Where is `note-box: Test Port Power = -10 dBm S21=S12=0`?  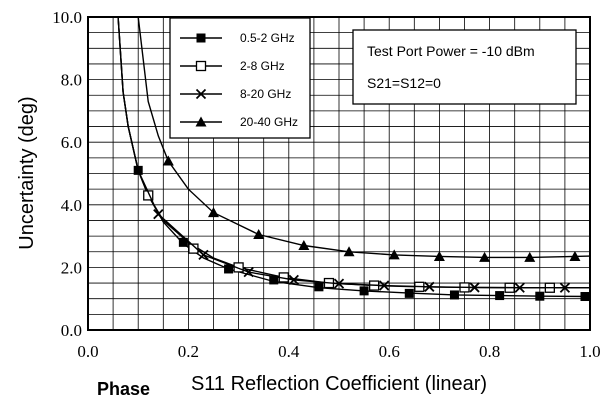 note-box: Test Port Power = -10 dBm S21=S12=0 is located at coordinates (464, 67).